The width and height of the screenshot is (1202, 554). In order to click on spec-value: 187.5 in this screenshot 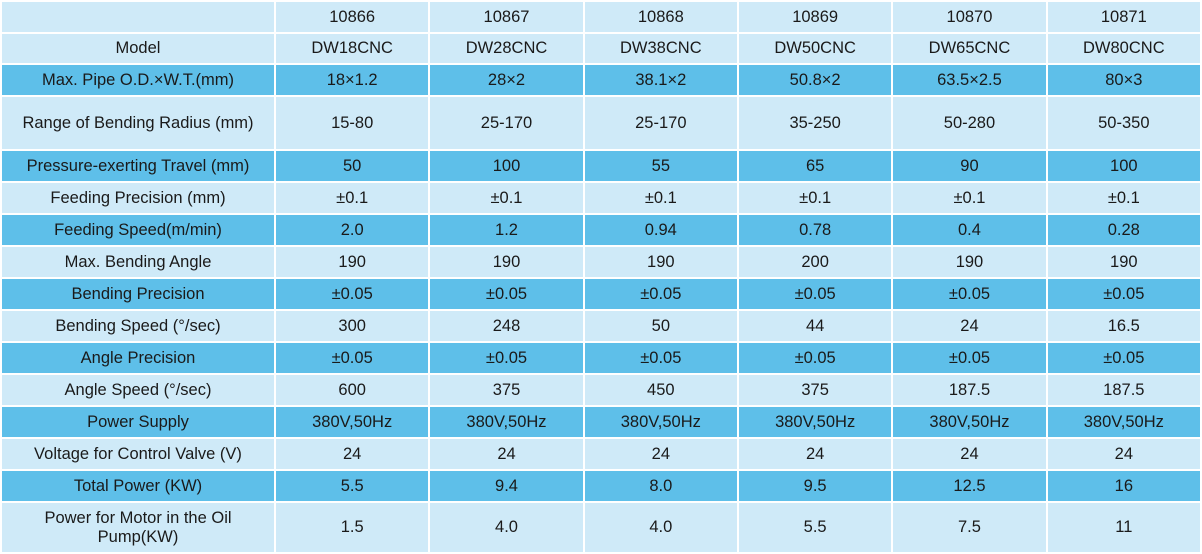, I will do `click(1123, 390)`.